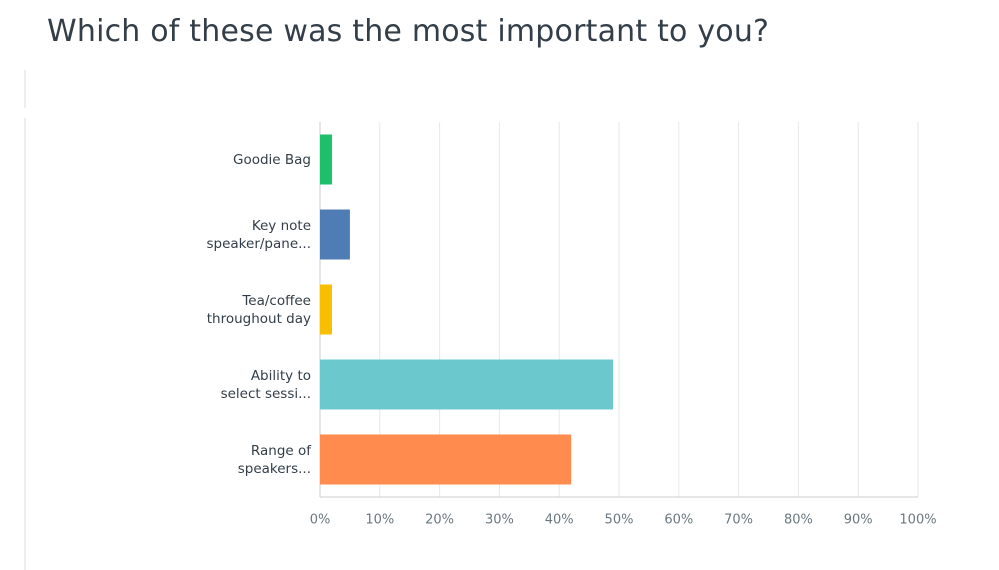 The width and height of the screenshot is (999, 570). What do you see at coordinates (858, 520) in the screenshot?
I see `x-tick-label: 90%` at bounding box center [858, 520].